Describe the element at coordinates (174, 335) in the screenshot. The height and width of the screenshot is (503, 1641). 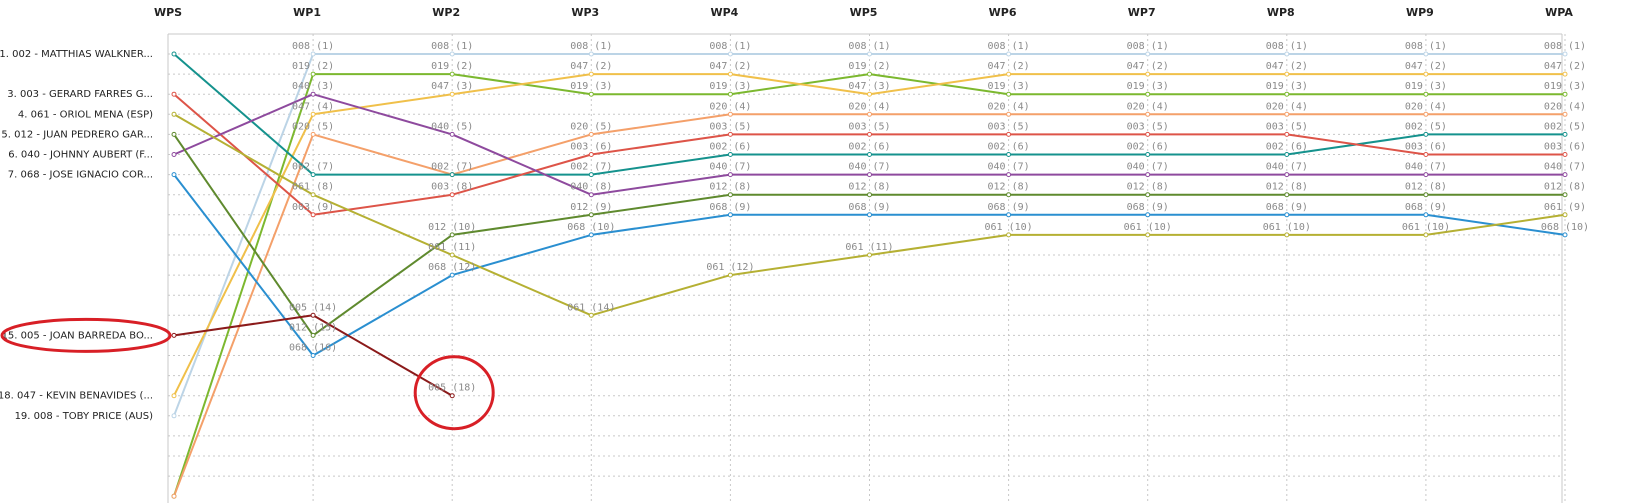
I see `point-005-wps` at that location.